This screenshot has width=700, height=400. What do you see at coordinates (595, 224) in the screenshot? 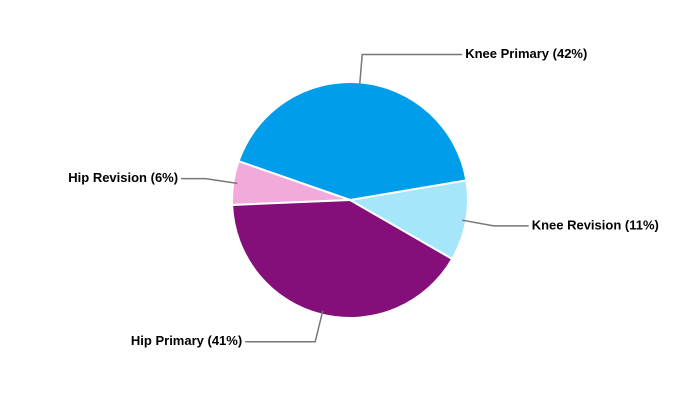
I see `slice-label: Knee Revision (11%)` at bounding box center [595, 224].